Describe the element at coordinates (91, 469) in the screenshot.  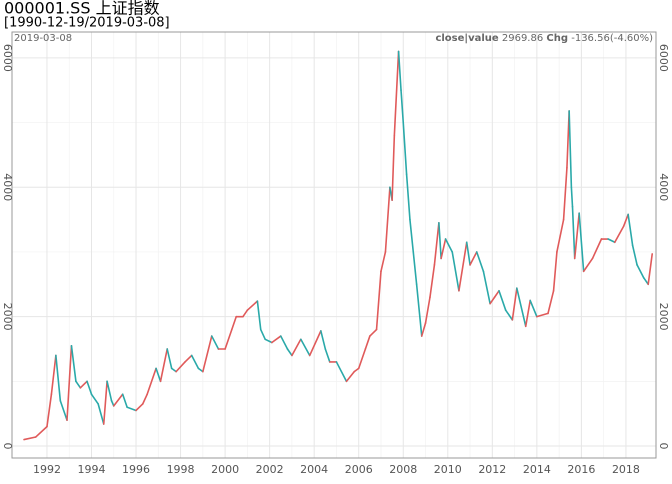
I see `x-tick-label: 1994` at that location.